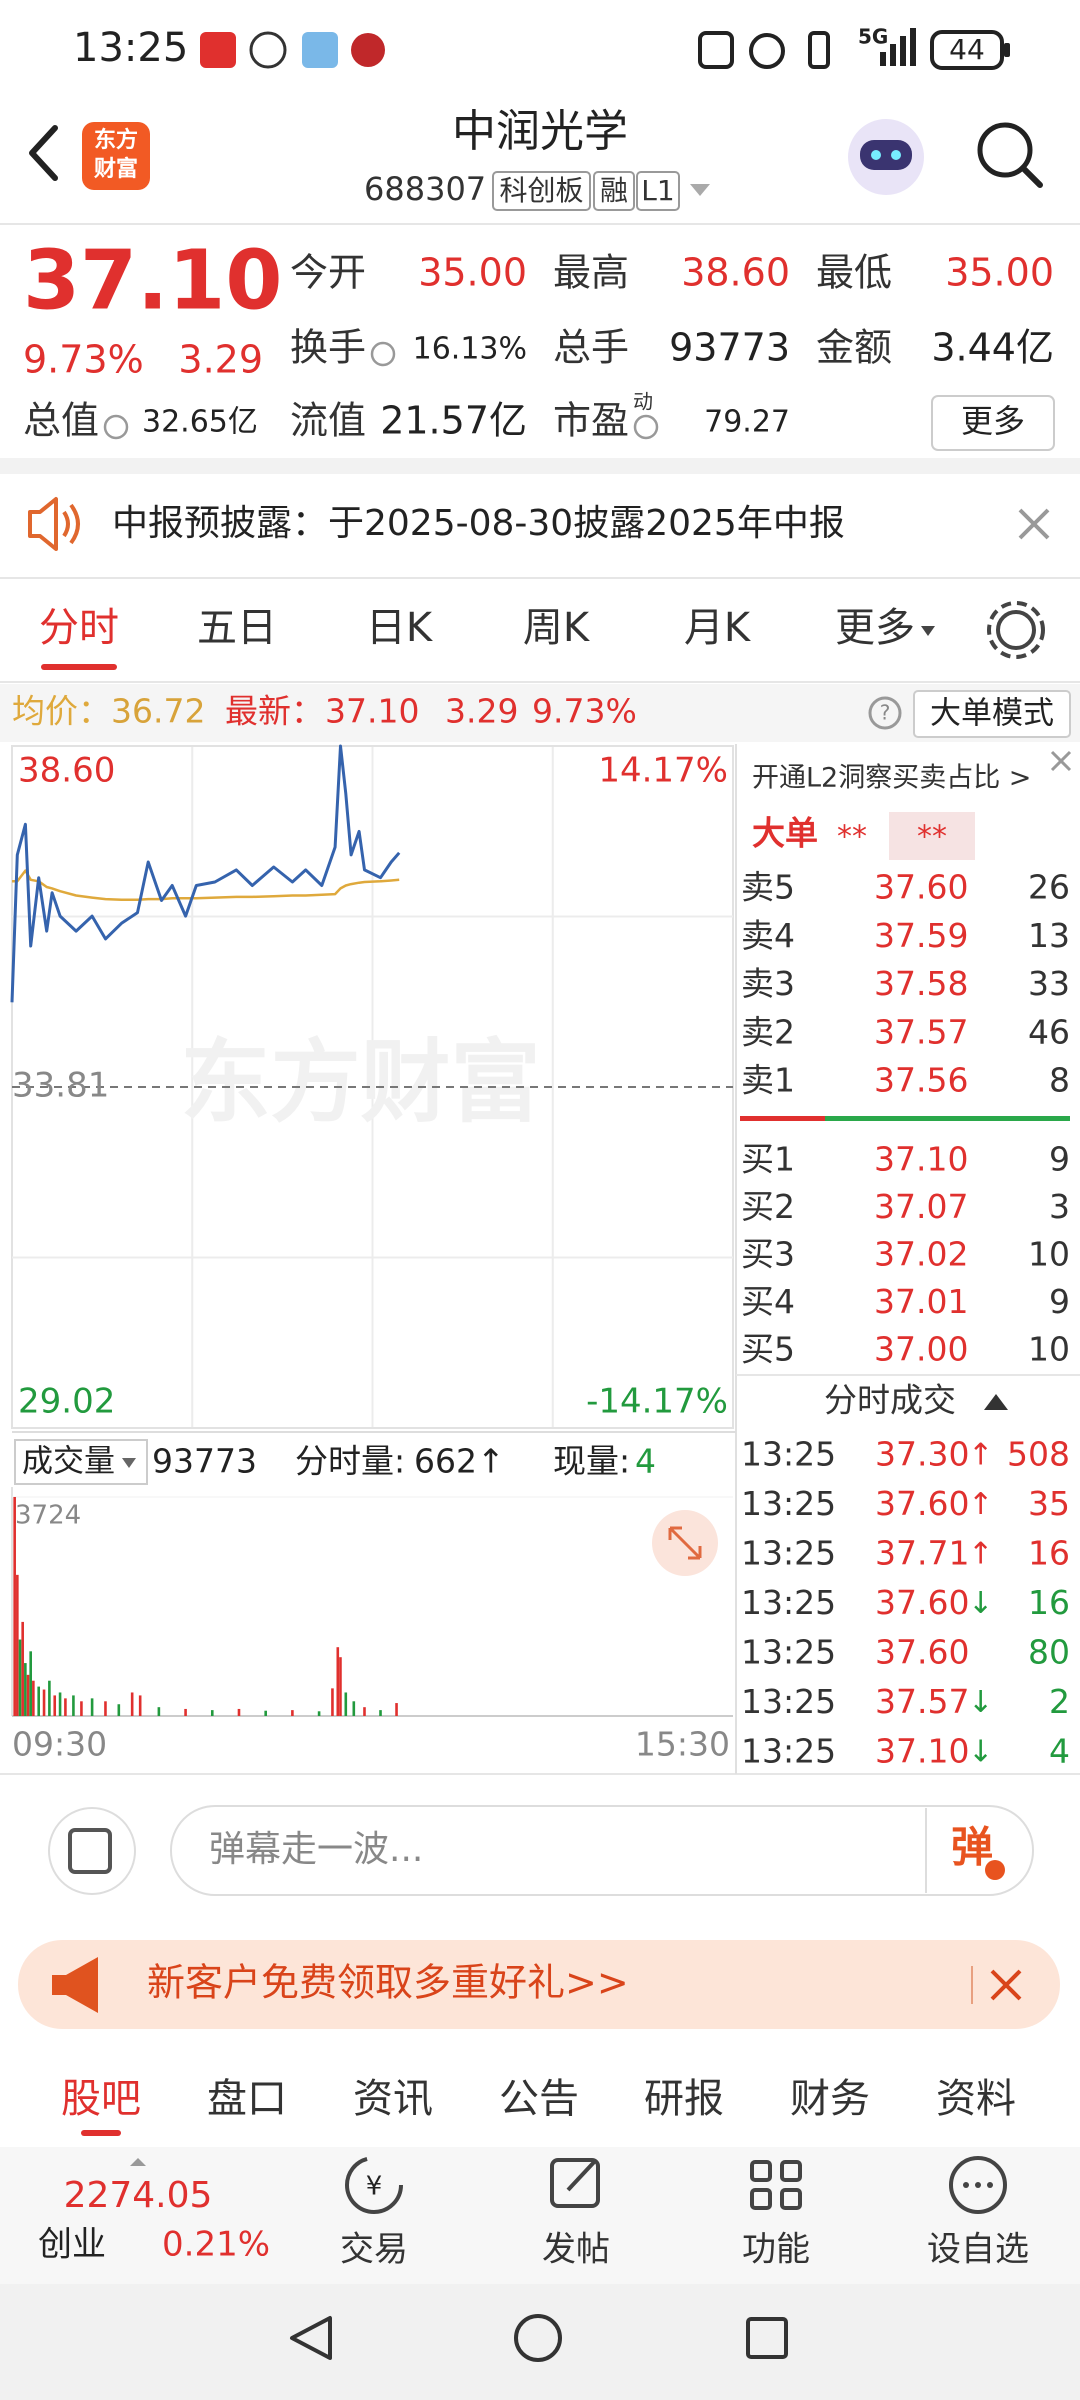  I want to click on field-value: 79.27, so click(747, 422).